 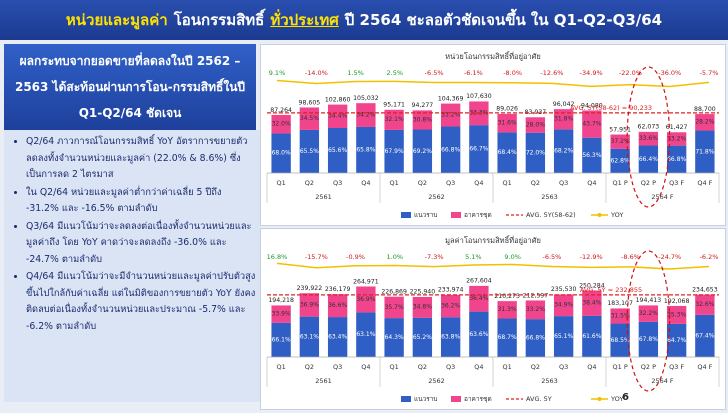 What do you see at coordinates (304, 20) in the screenshot?
I see `title-part: ทั่วประเทศ` at bounding box center [304, 20].